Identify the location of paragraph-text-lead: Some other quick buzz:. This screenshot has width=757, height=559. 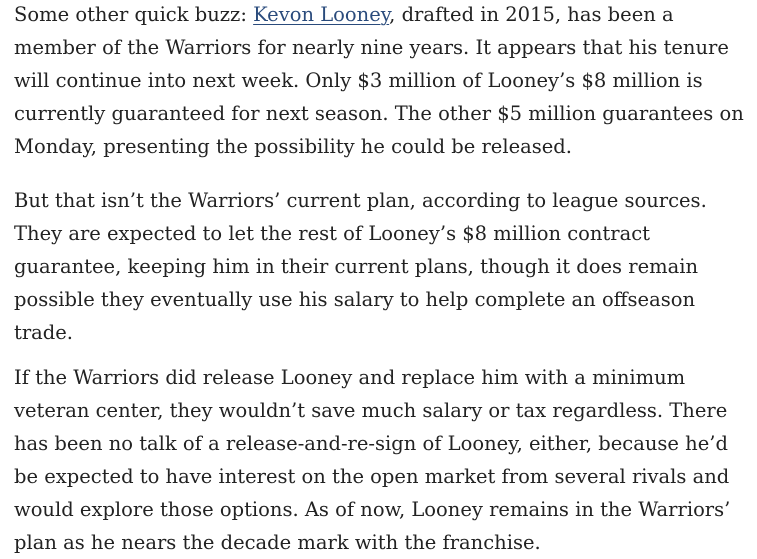
(134, 14).